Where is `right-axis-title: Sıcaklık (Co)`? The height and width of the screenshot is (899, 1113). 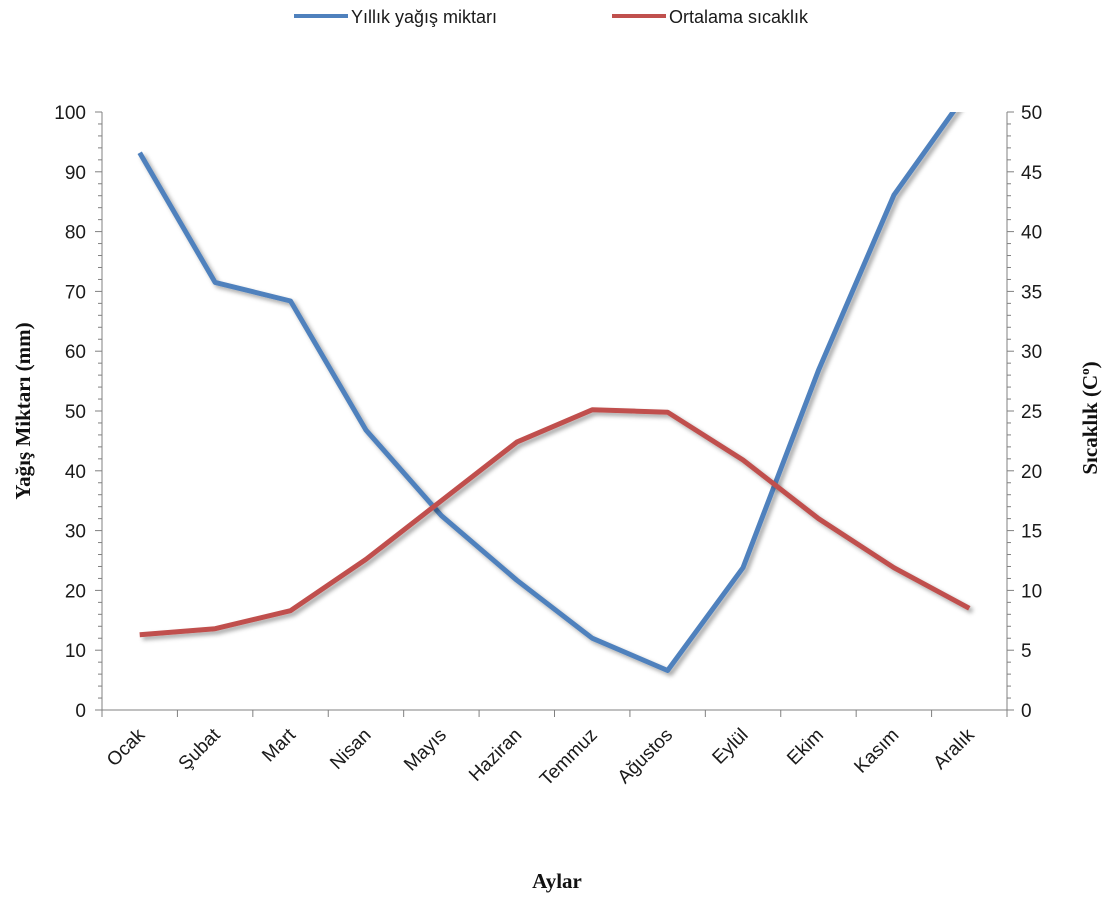 right-axis-title: Sıcaklık (Co) is located at coordinates (1089, 417).